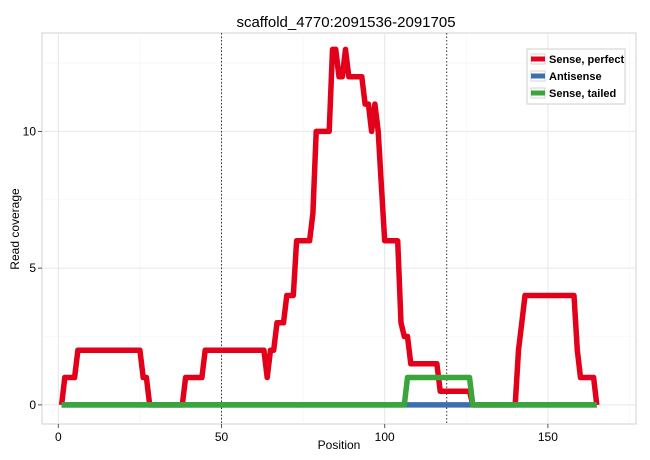 This screenshot has width=650, height=460. I want to click on y-tick-label: 5, so click(32, 268).